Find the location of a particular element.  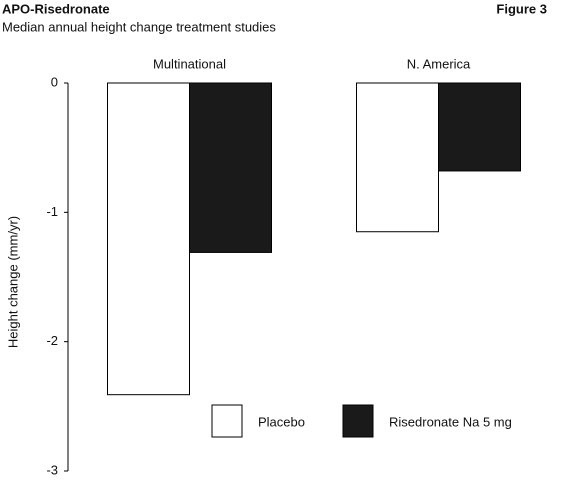

y-tick-label: -2 is located at coordinates (52, 340).